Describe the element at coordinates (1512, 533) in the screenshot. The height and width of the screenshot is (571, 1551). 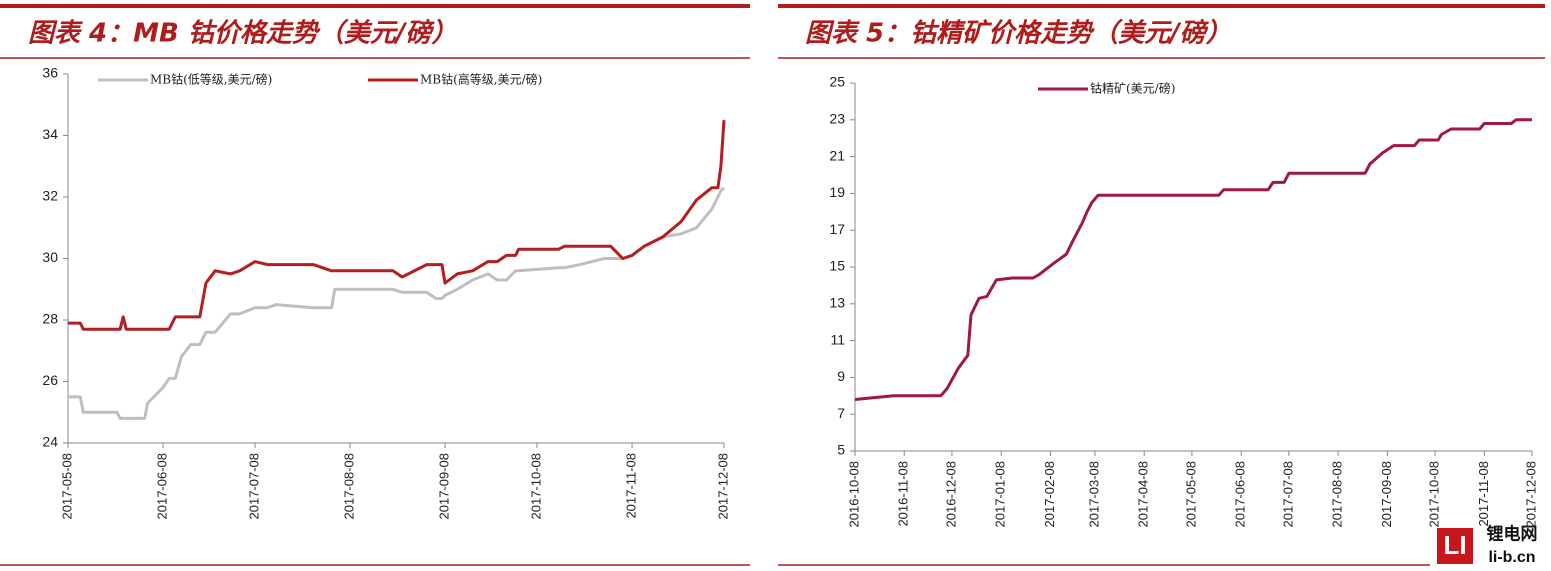
I see `watermark-name: 锂电网` at that location.